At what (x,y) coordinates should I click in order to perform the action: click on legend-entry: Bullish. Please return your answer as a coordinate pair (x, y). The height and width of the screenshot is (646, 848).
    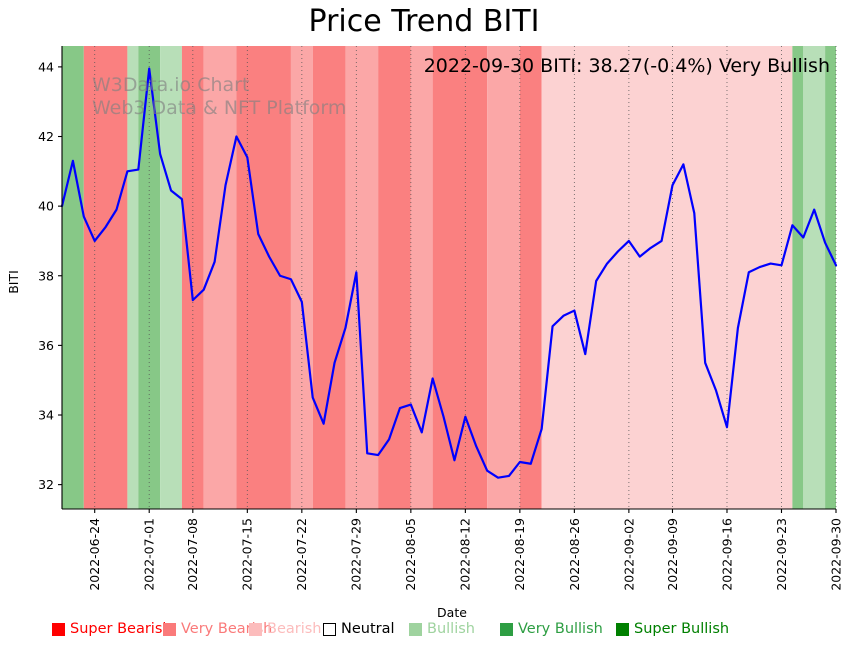
    Looking at the image, I should click on (442, 629).